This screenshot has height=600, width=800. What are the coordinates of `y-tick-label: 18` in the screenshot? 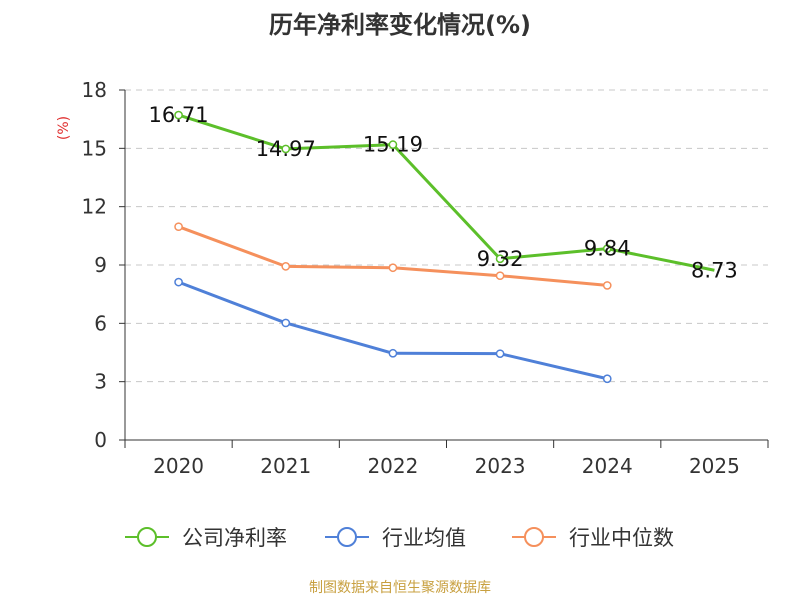 It's located at (94, 90).